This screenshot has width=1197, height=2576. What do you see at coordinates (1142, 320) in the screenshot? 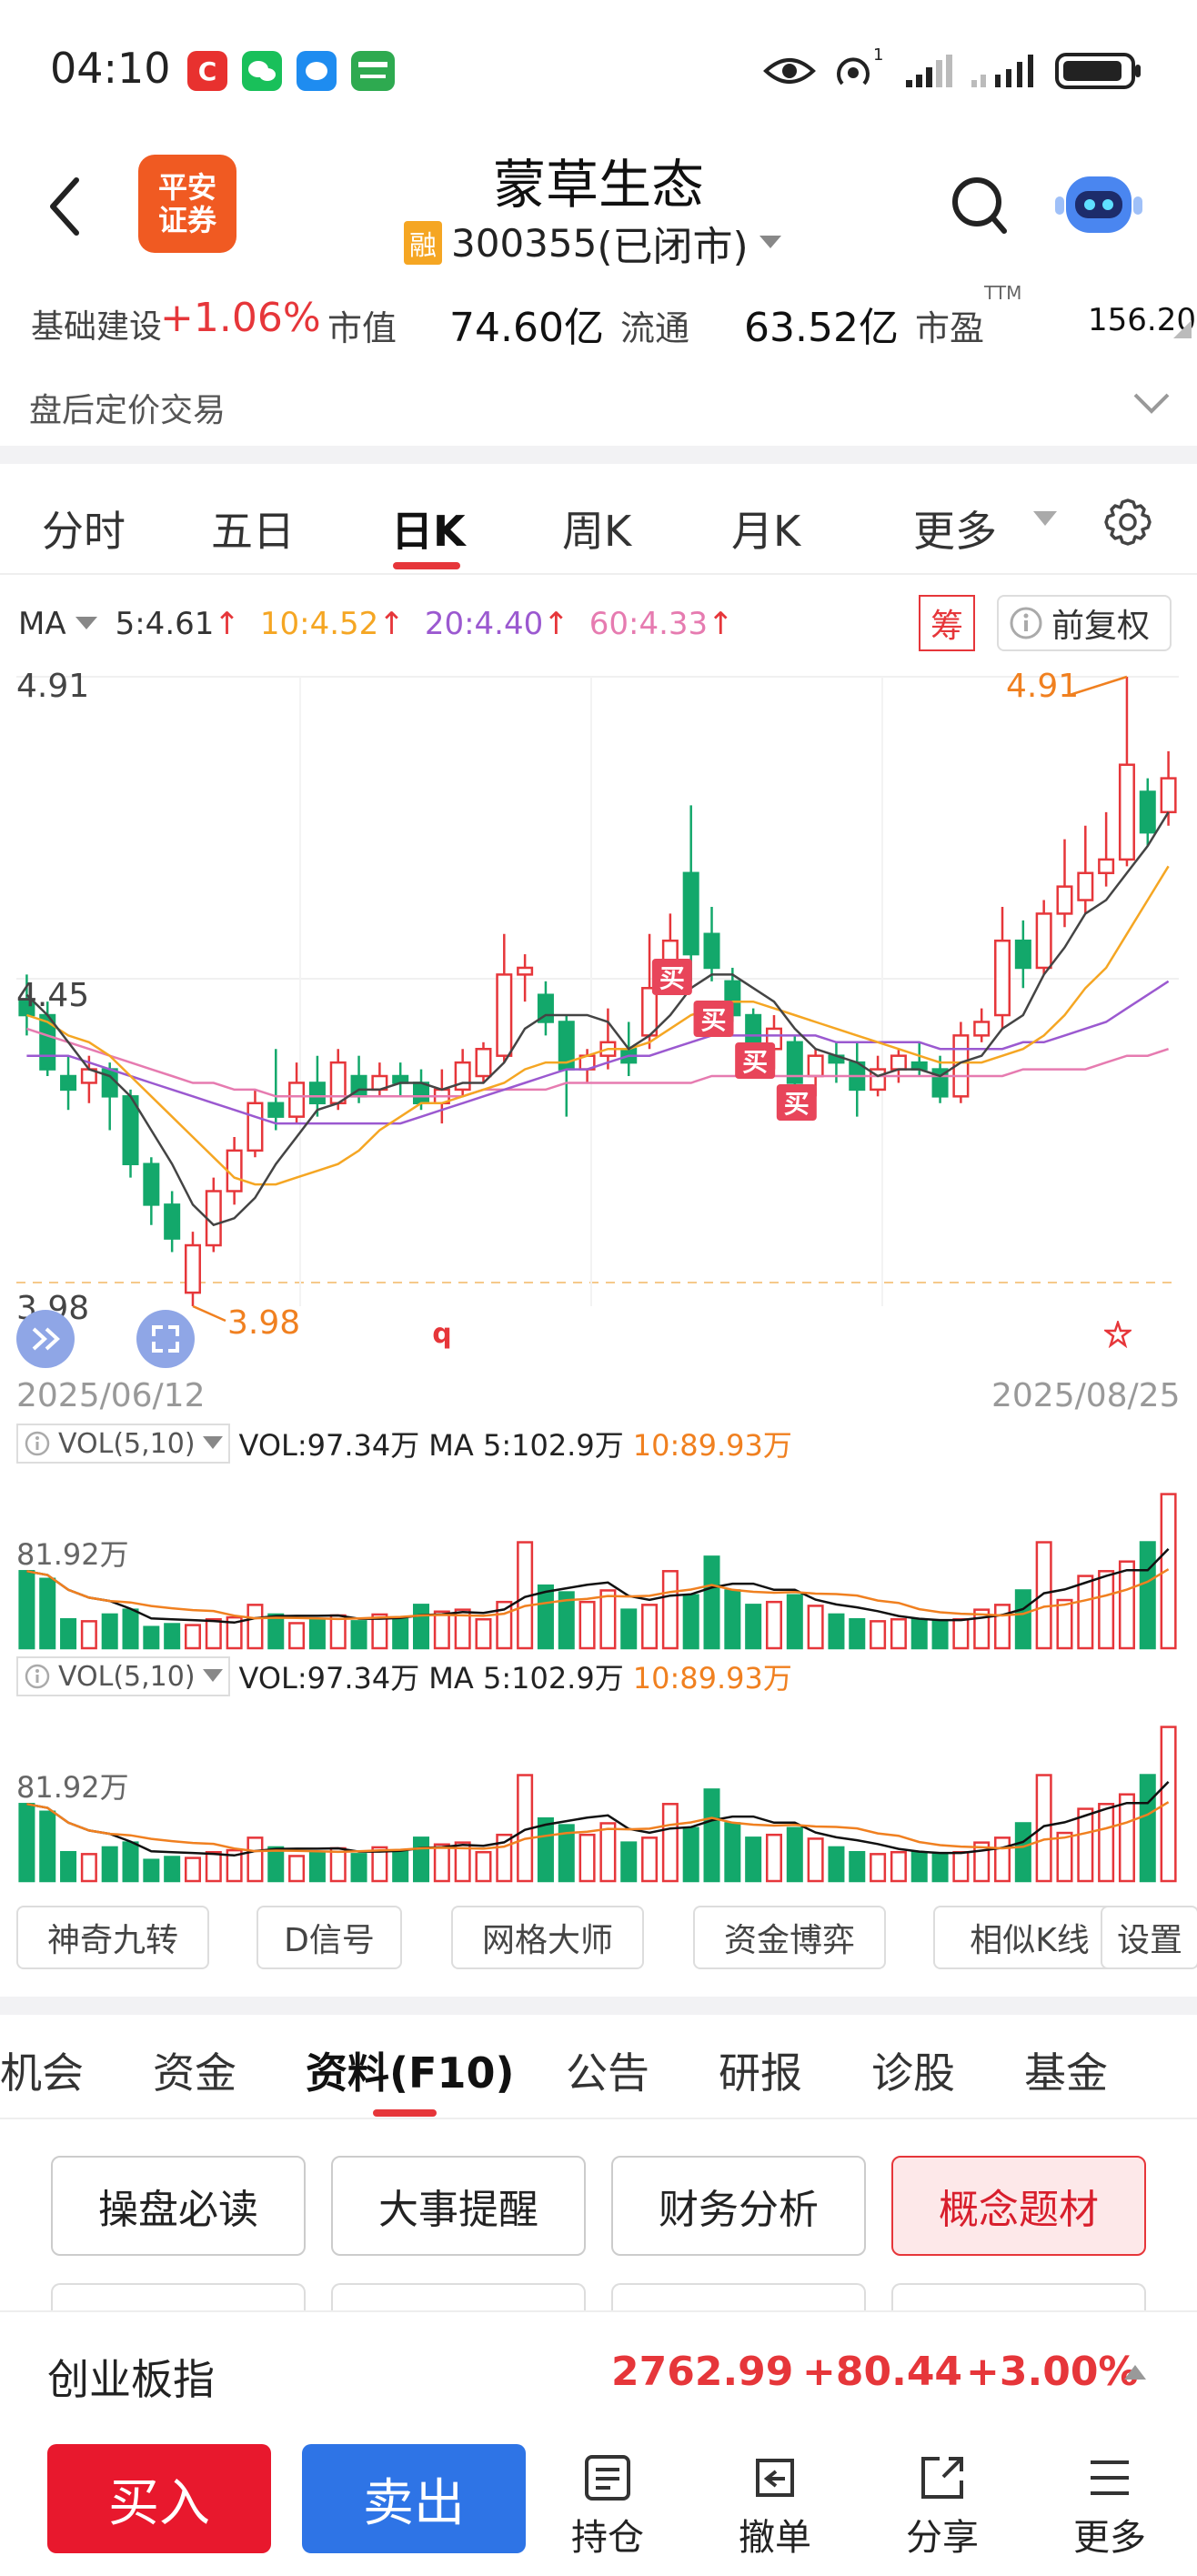
I see `pe-value: 156.20` at bounding box center [1142, 320].